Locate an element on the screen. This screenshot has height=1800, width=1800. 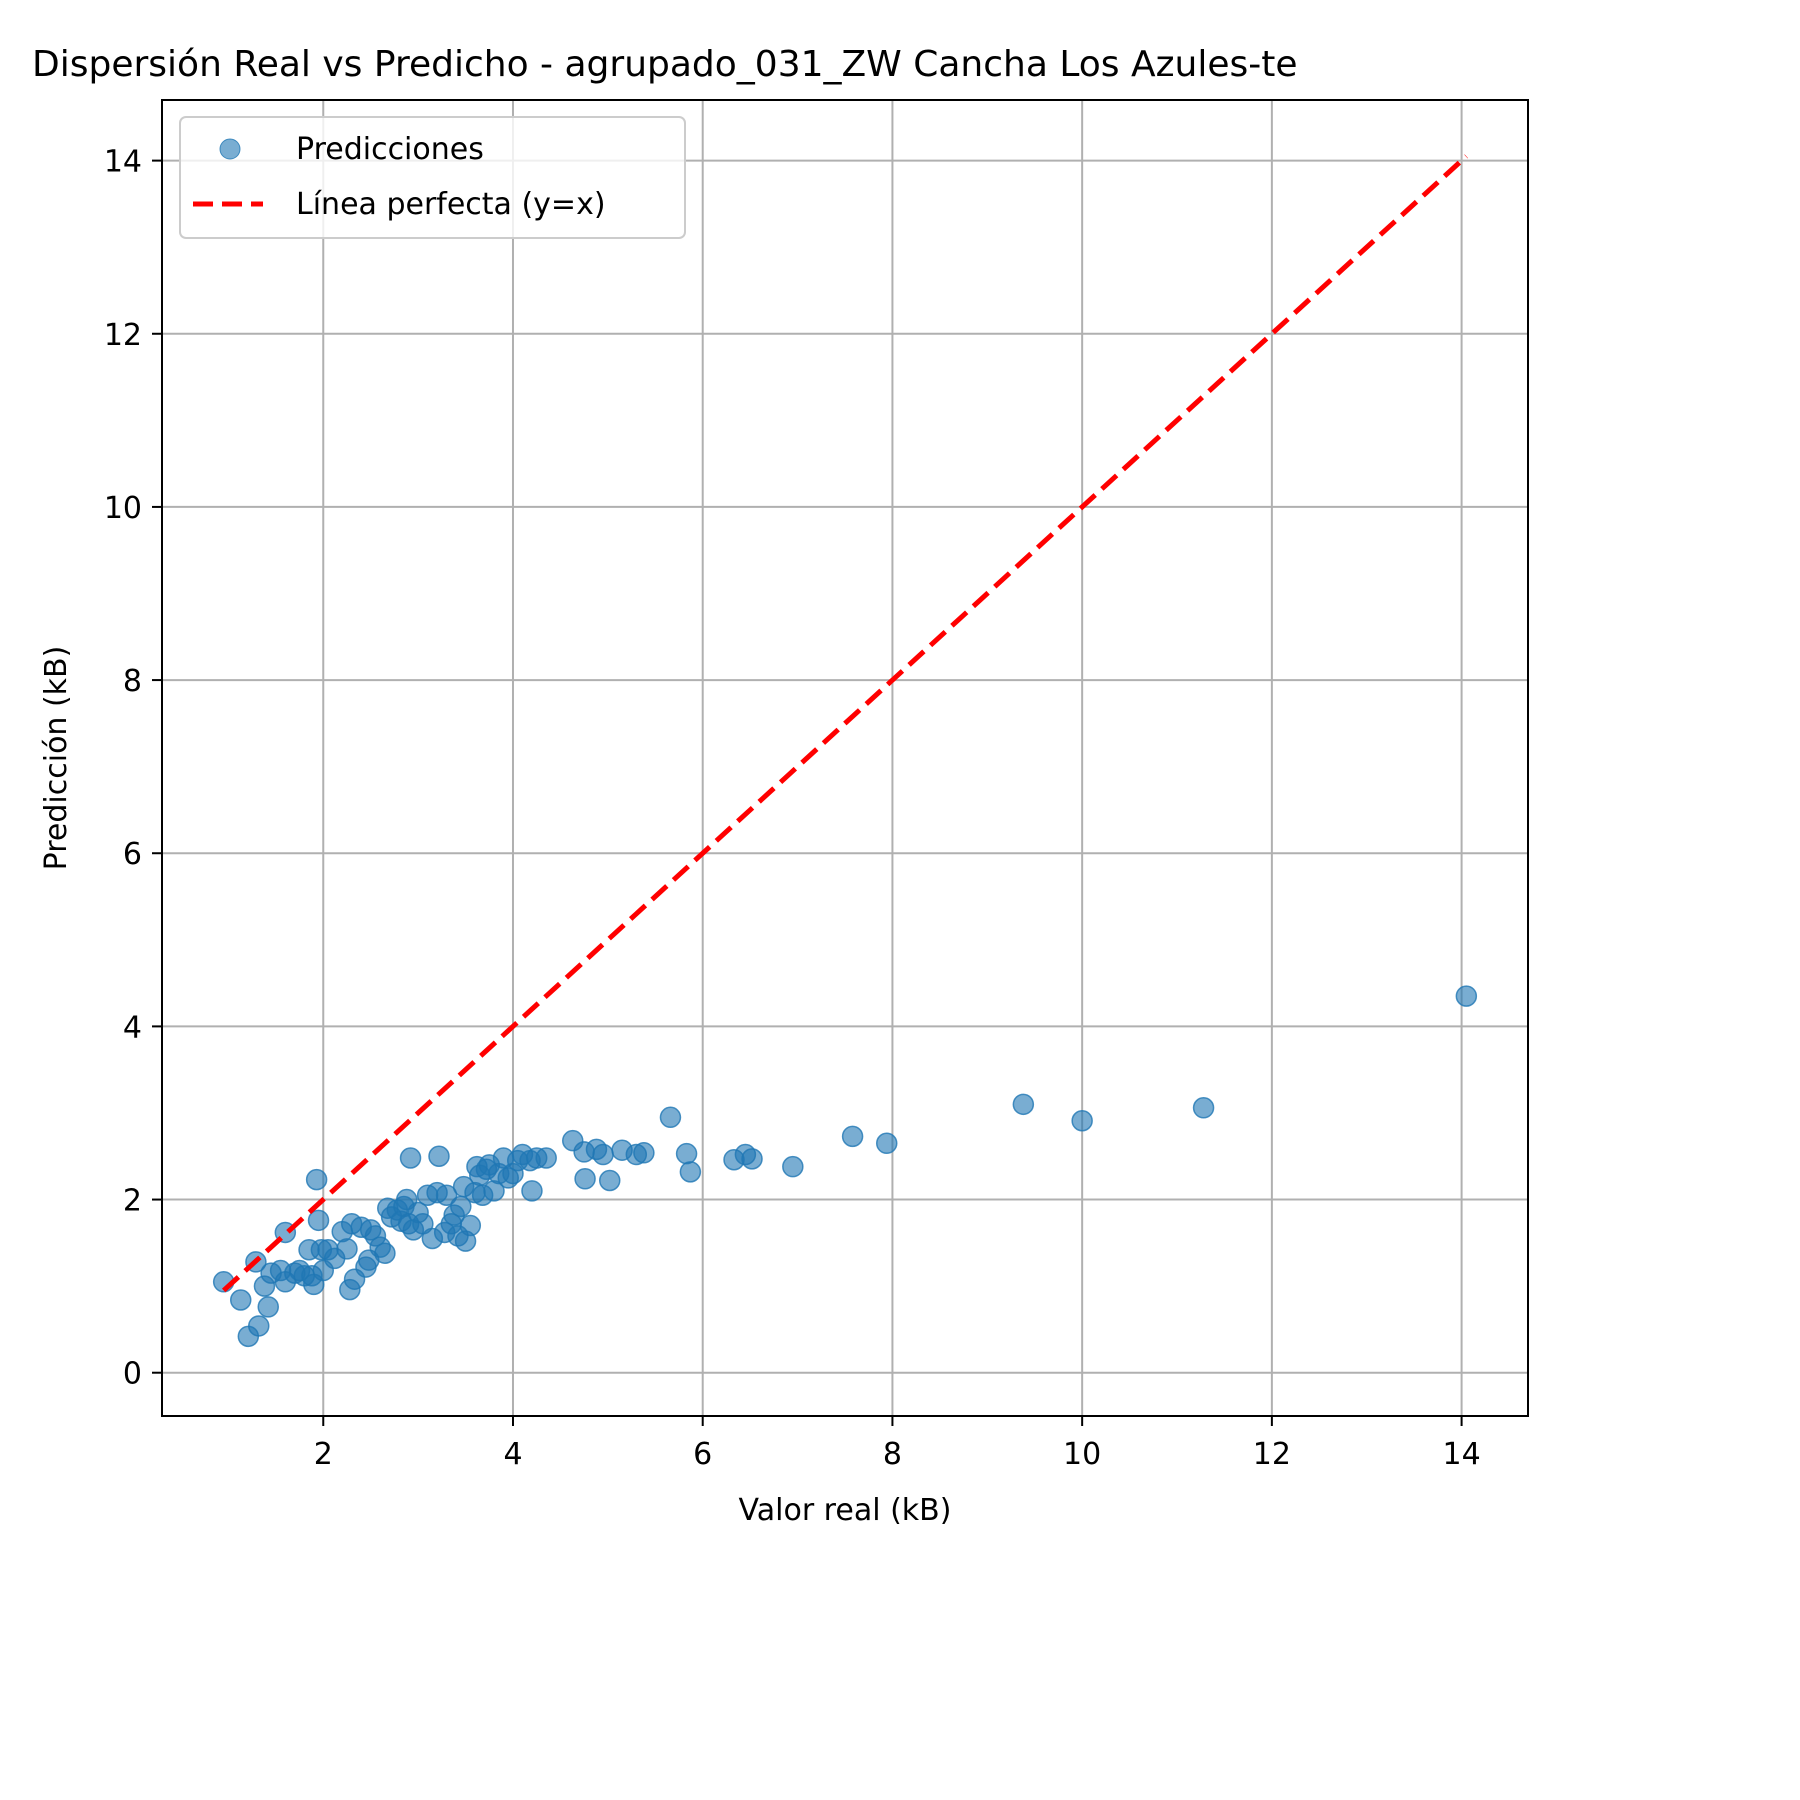
legend: Predicciones Línea perfecta (y=x) is located at coordinates (432, 177).